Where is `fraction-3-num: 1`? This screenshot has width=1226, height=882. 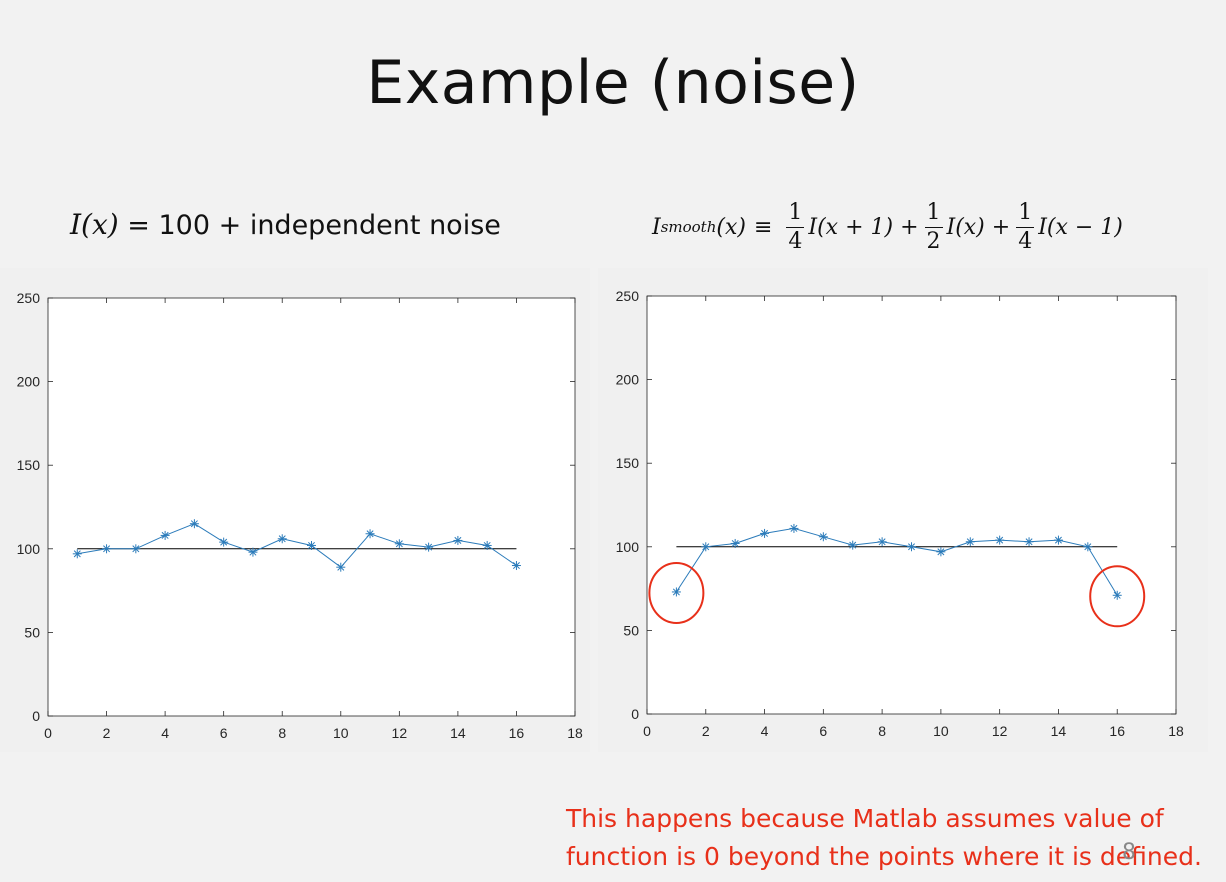 fraction-3-num: 1 is located at coordinates (1025, 214).